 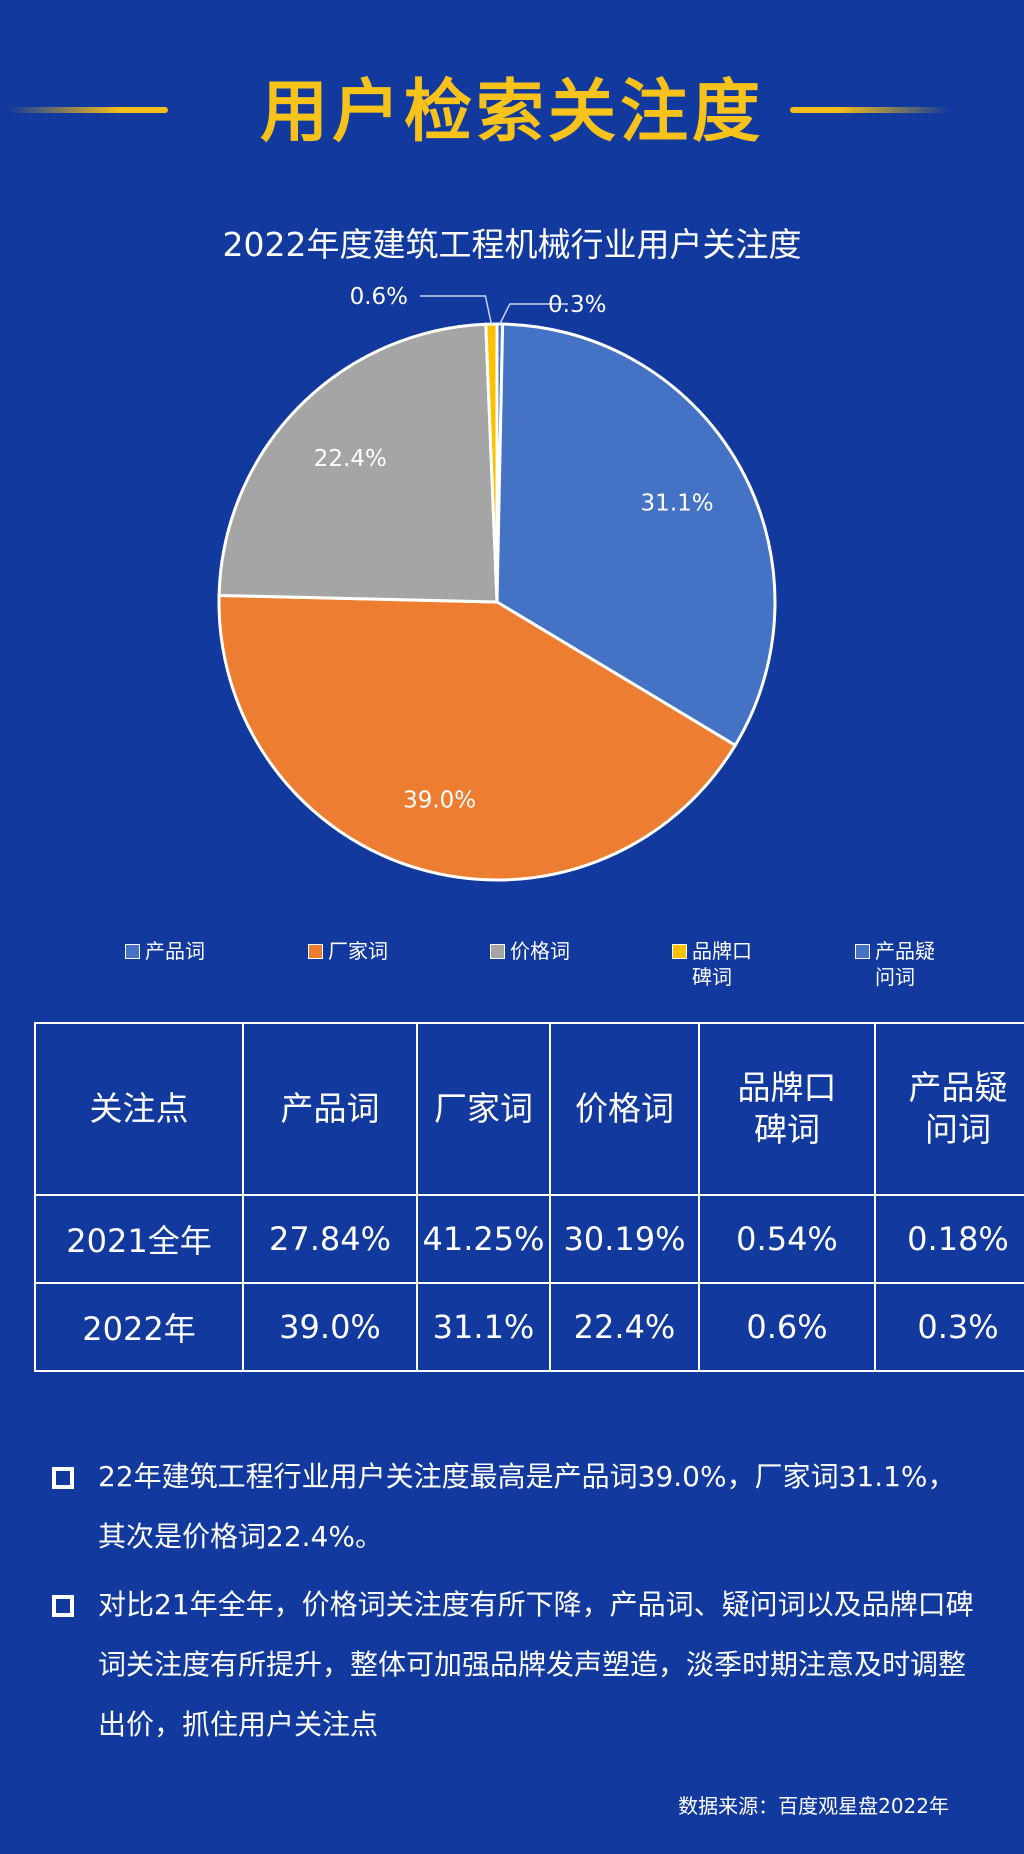 I want to click on slice-data-label: 0.6%, so click(x=379, y=297).